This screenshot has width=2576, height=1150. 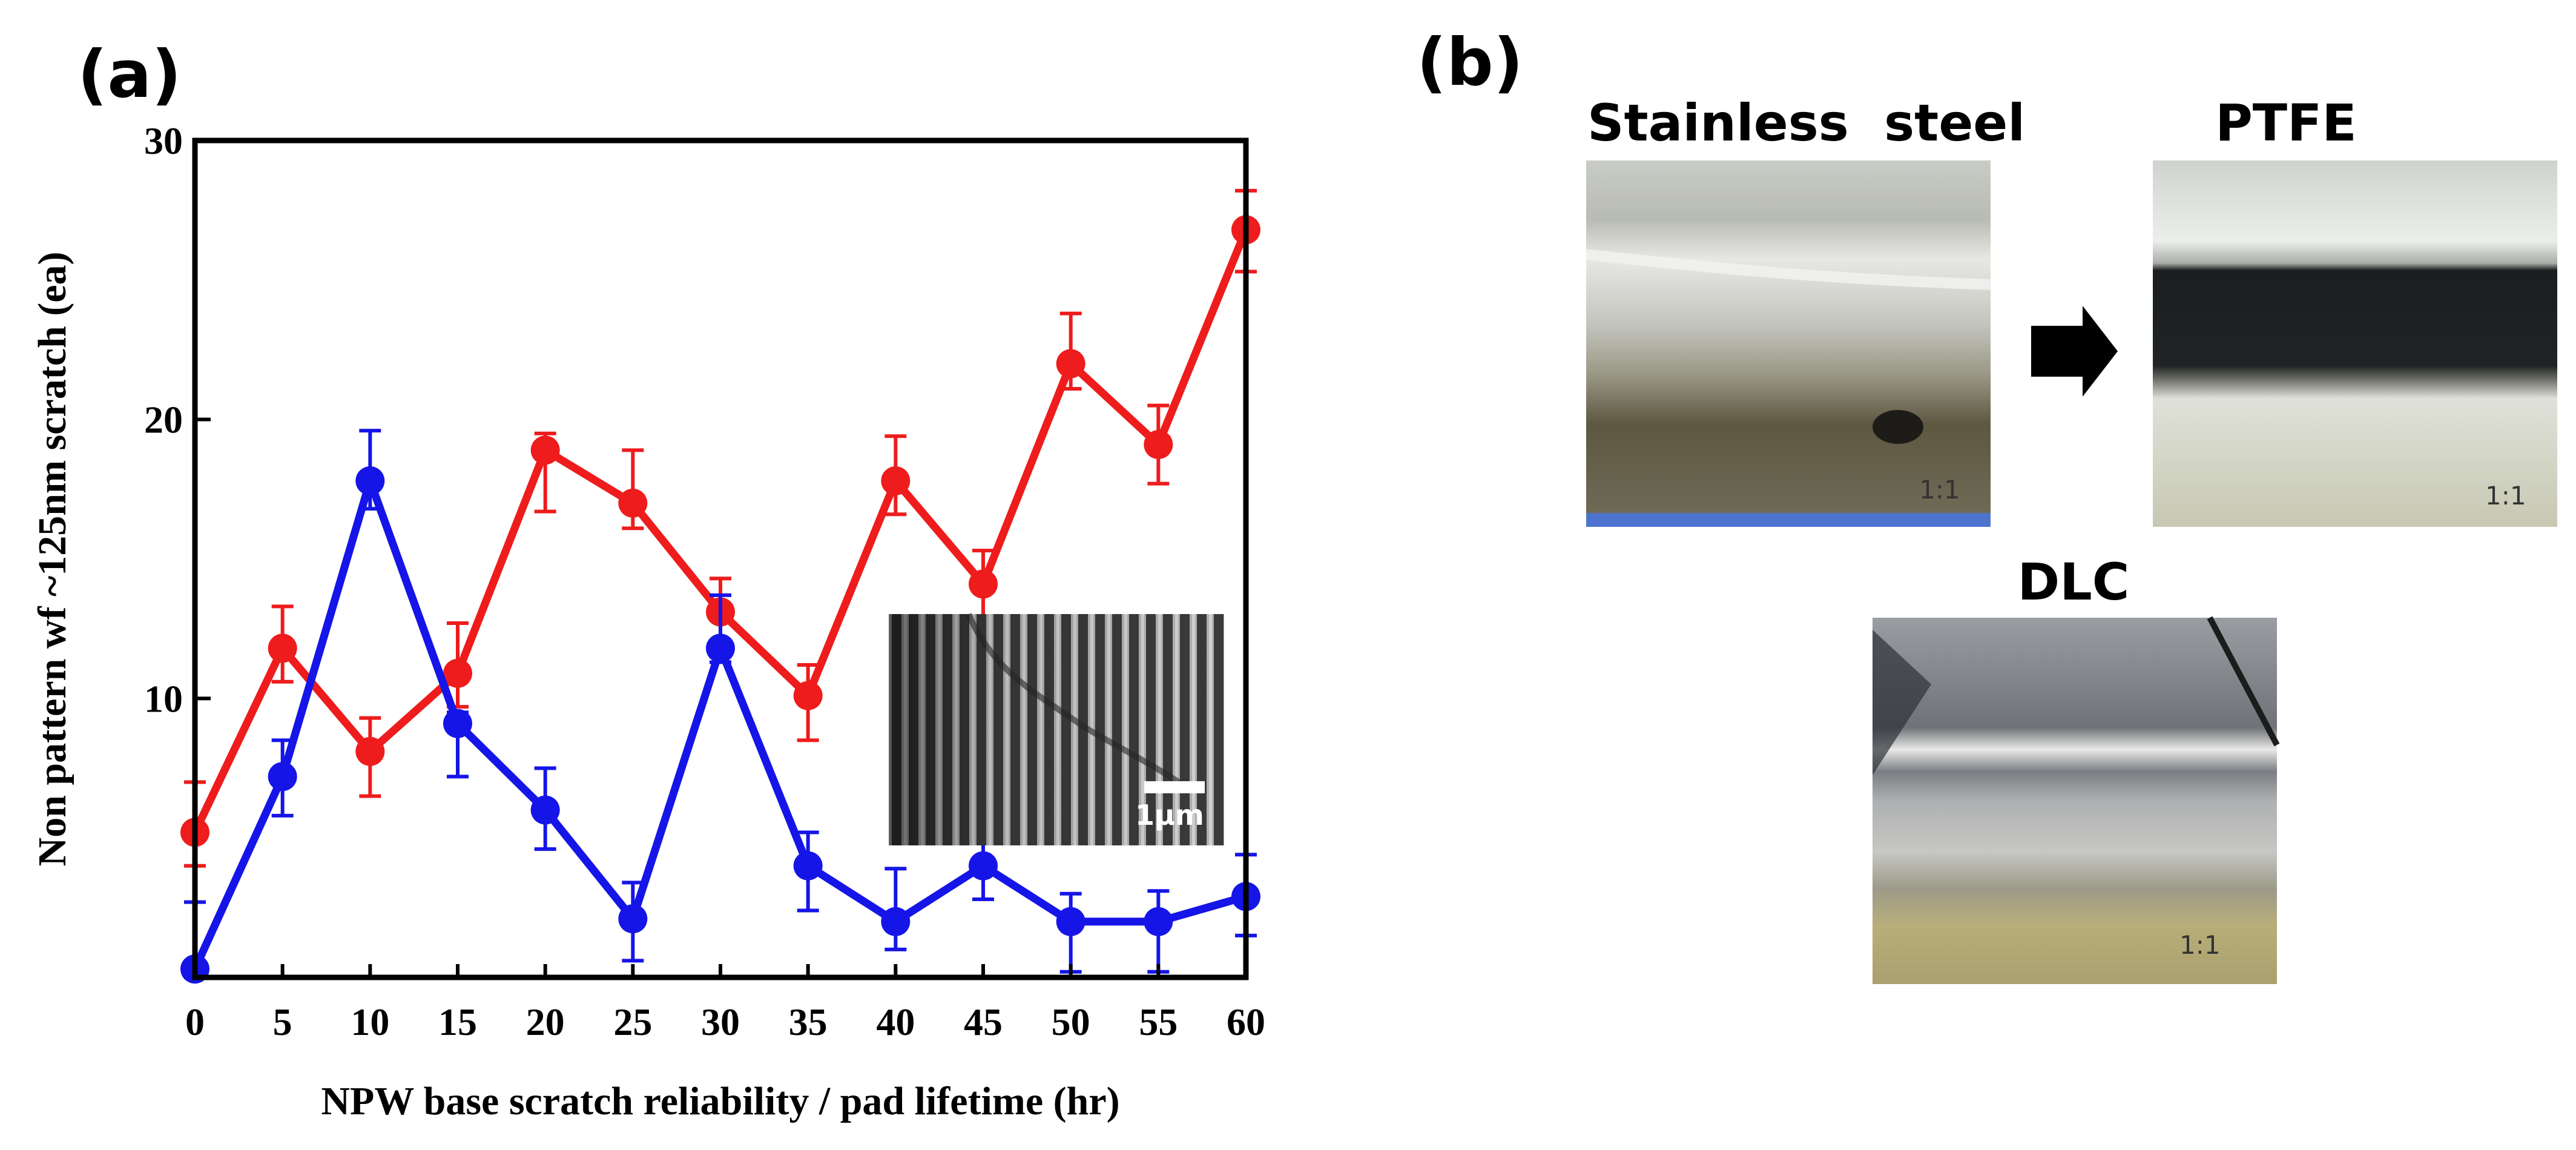 I want to click on panel-label-b: (b), so click(x=1470, y=63).